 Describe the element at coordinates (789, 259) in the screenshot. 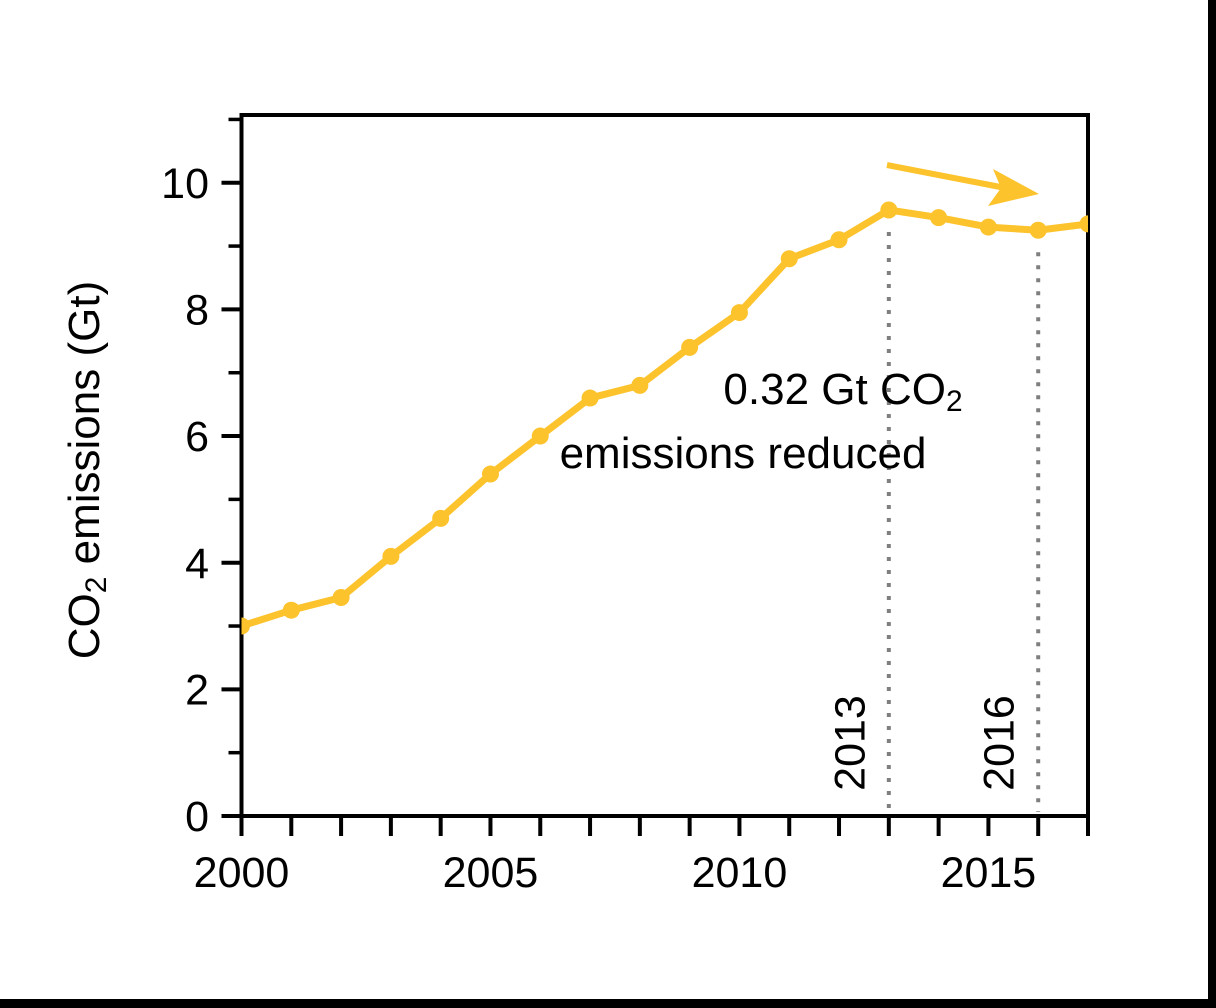

I see `data-point-2011` at that location.